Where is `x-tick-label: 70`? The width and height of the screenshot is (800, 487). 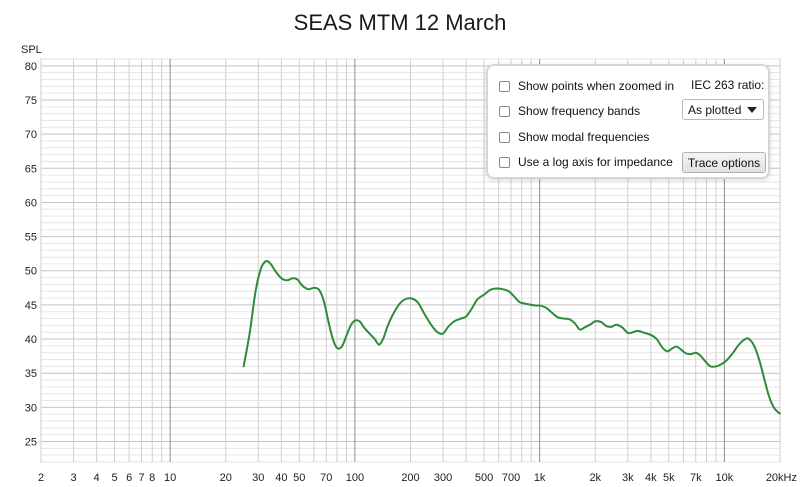 x-tick-label: 70 is located at coordinates (326, 478).